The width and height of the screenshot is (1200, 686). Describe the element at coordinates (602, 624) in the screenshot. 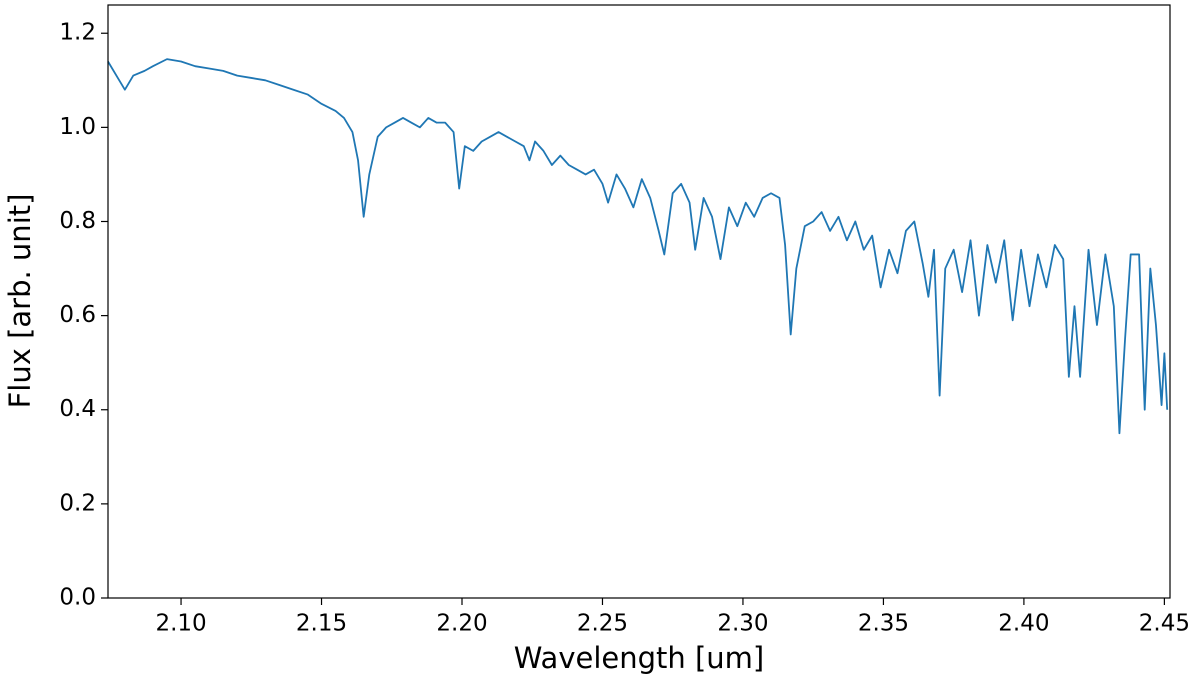

I see `x-tick-label: 2.25` at that location.